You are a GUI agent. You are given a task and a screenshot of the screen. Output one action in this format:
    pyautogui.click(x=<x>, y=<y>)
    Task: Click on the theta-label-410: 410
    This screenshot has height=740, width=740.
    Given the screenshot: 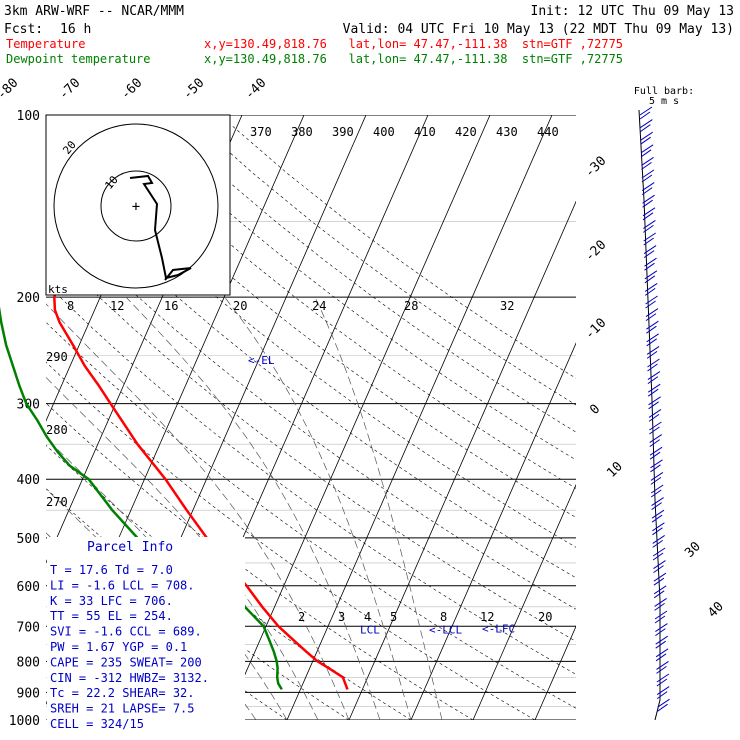 What is the action you would take?
    pyautogui.click(x=425, y=132)
    